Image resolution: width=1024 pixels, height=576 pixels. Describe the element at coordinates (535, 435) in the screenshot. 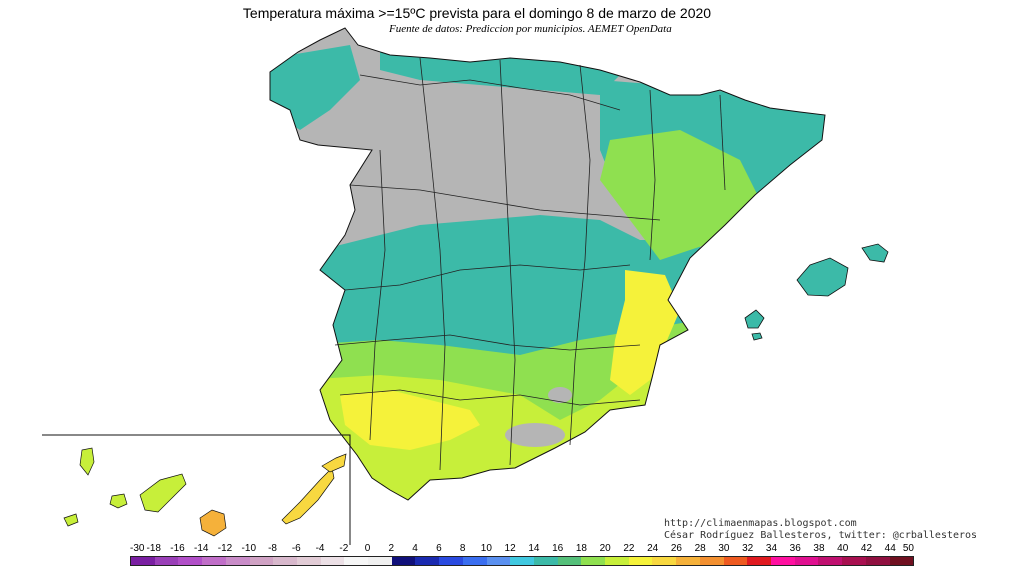

I see `zone-gray-sierra-nevada` at that location.